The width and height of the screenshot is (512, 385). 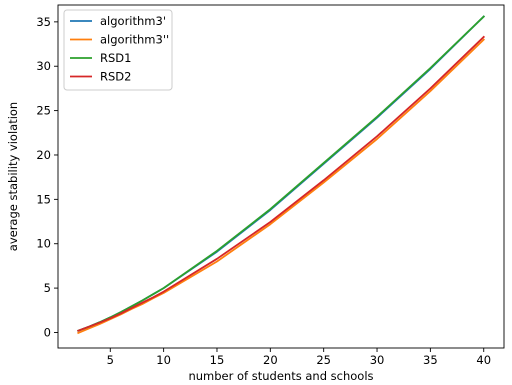 I want to click on y-tick-label: 20, so click(x=43, y=155).